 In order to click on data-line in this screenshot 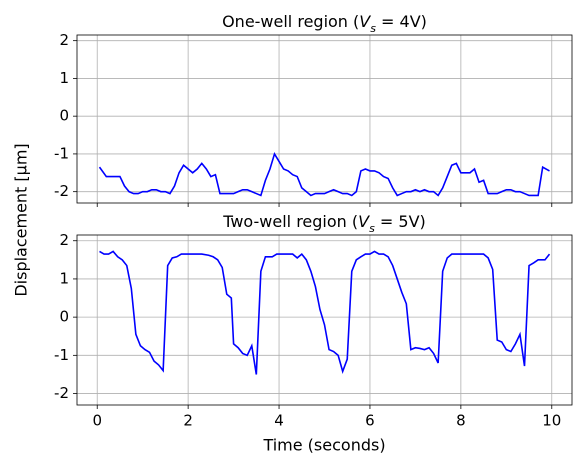, I will do `click(324, 174)`.